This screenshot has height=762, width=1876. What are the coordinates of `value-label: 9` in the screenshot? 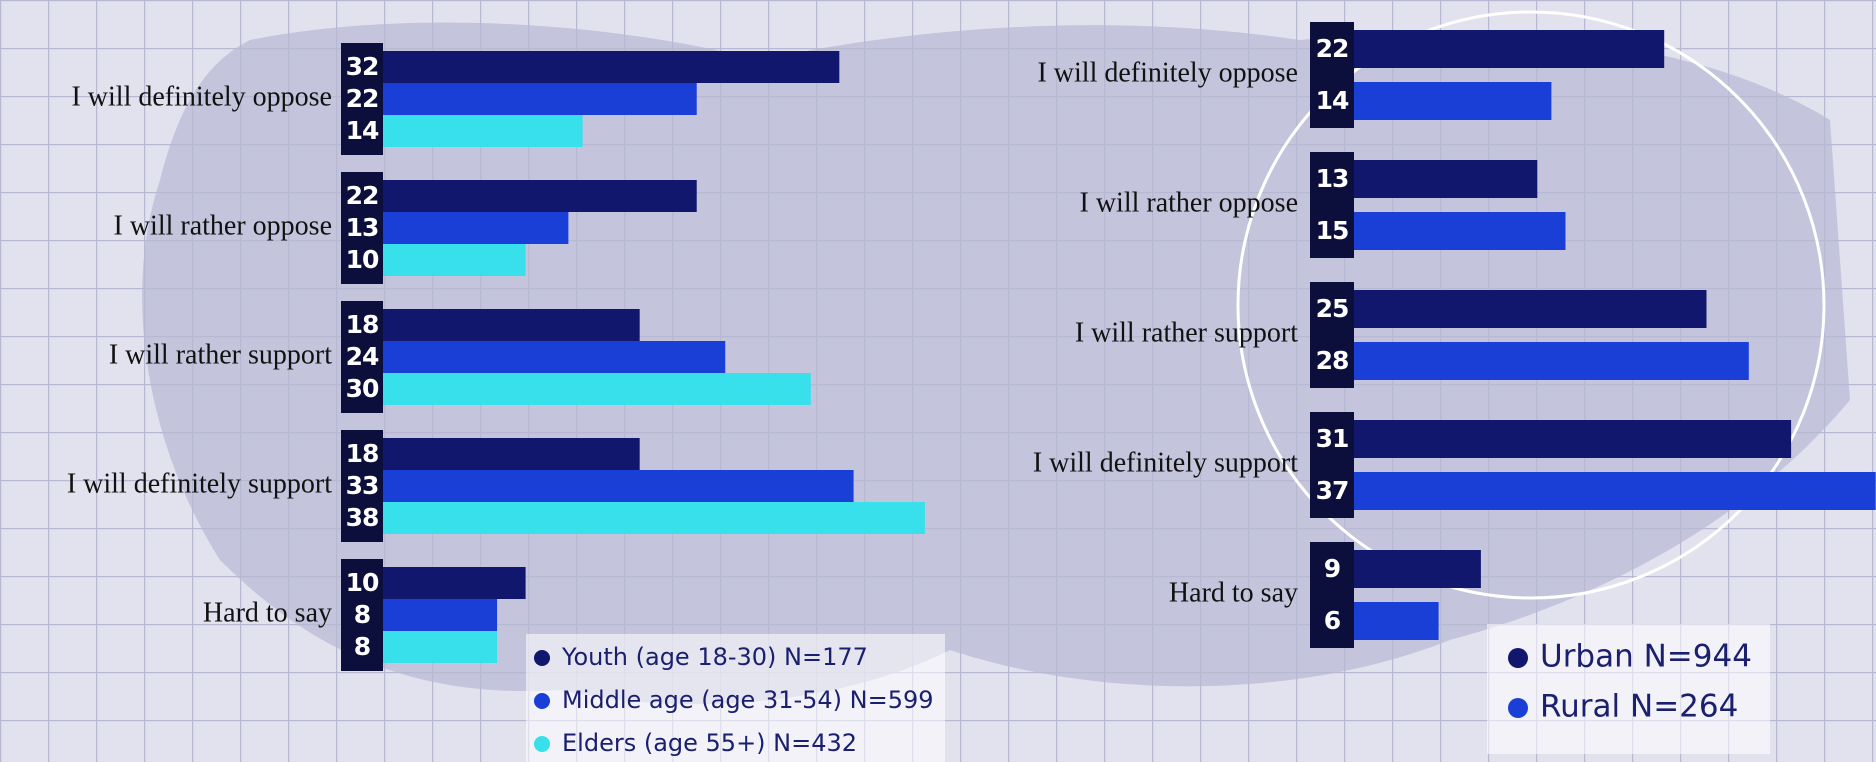 It's located at (1332, 568).